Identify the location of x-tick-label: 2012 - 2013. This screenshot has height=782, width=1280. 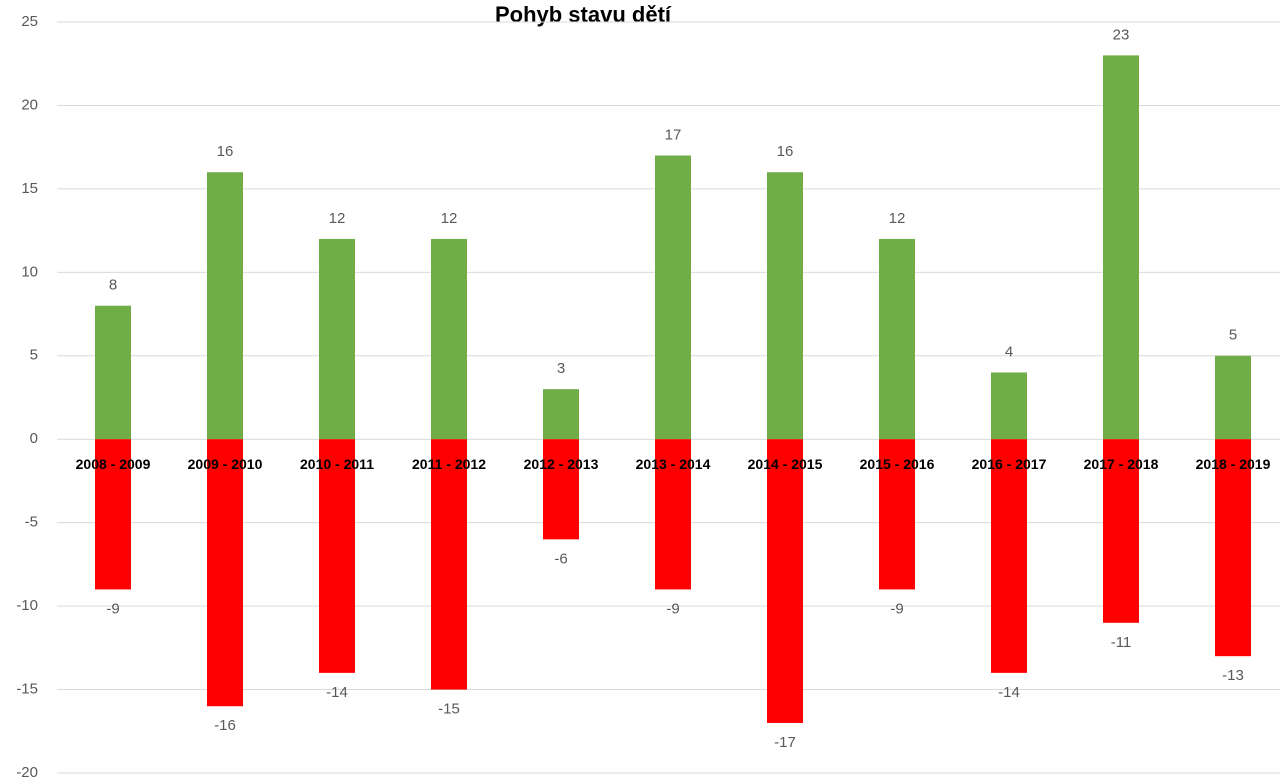
(561, 464).